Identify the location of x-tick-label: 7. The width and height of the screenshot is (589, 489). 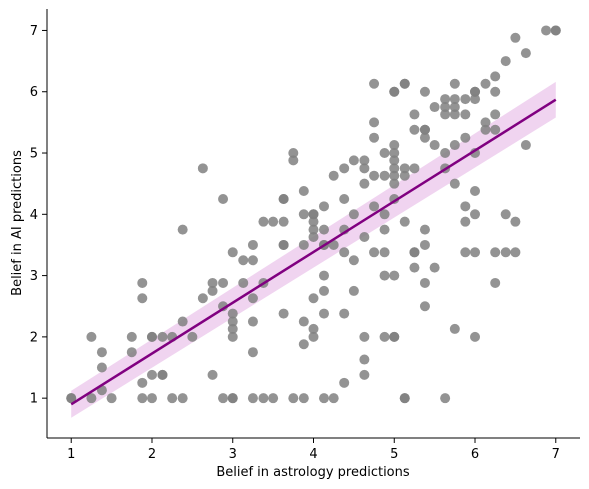
(556, 454).